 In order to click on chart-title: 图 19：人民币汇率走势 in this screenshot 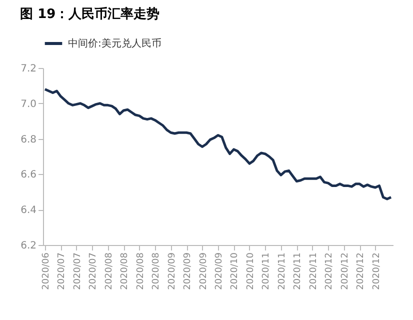, I will do `click(90, 14)`.